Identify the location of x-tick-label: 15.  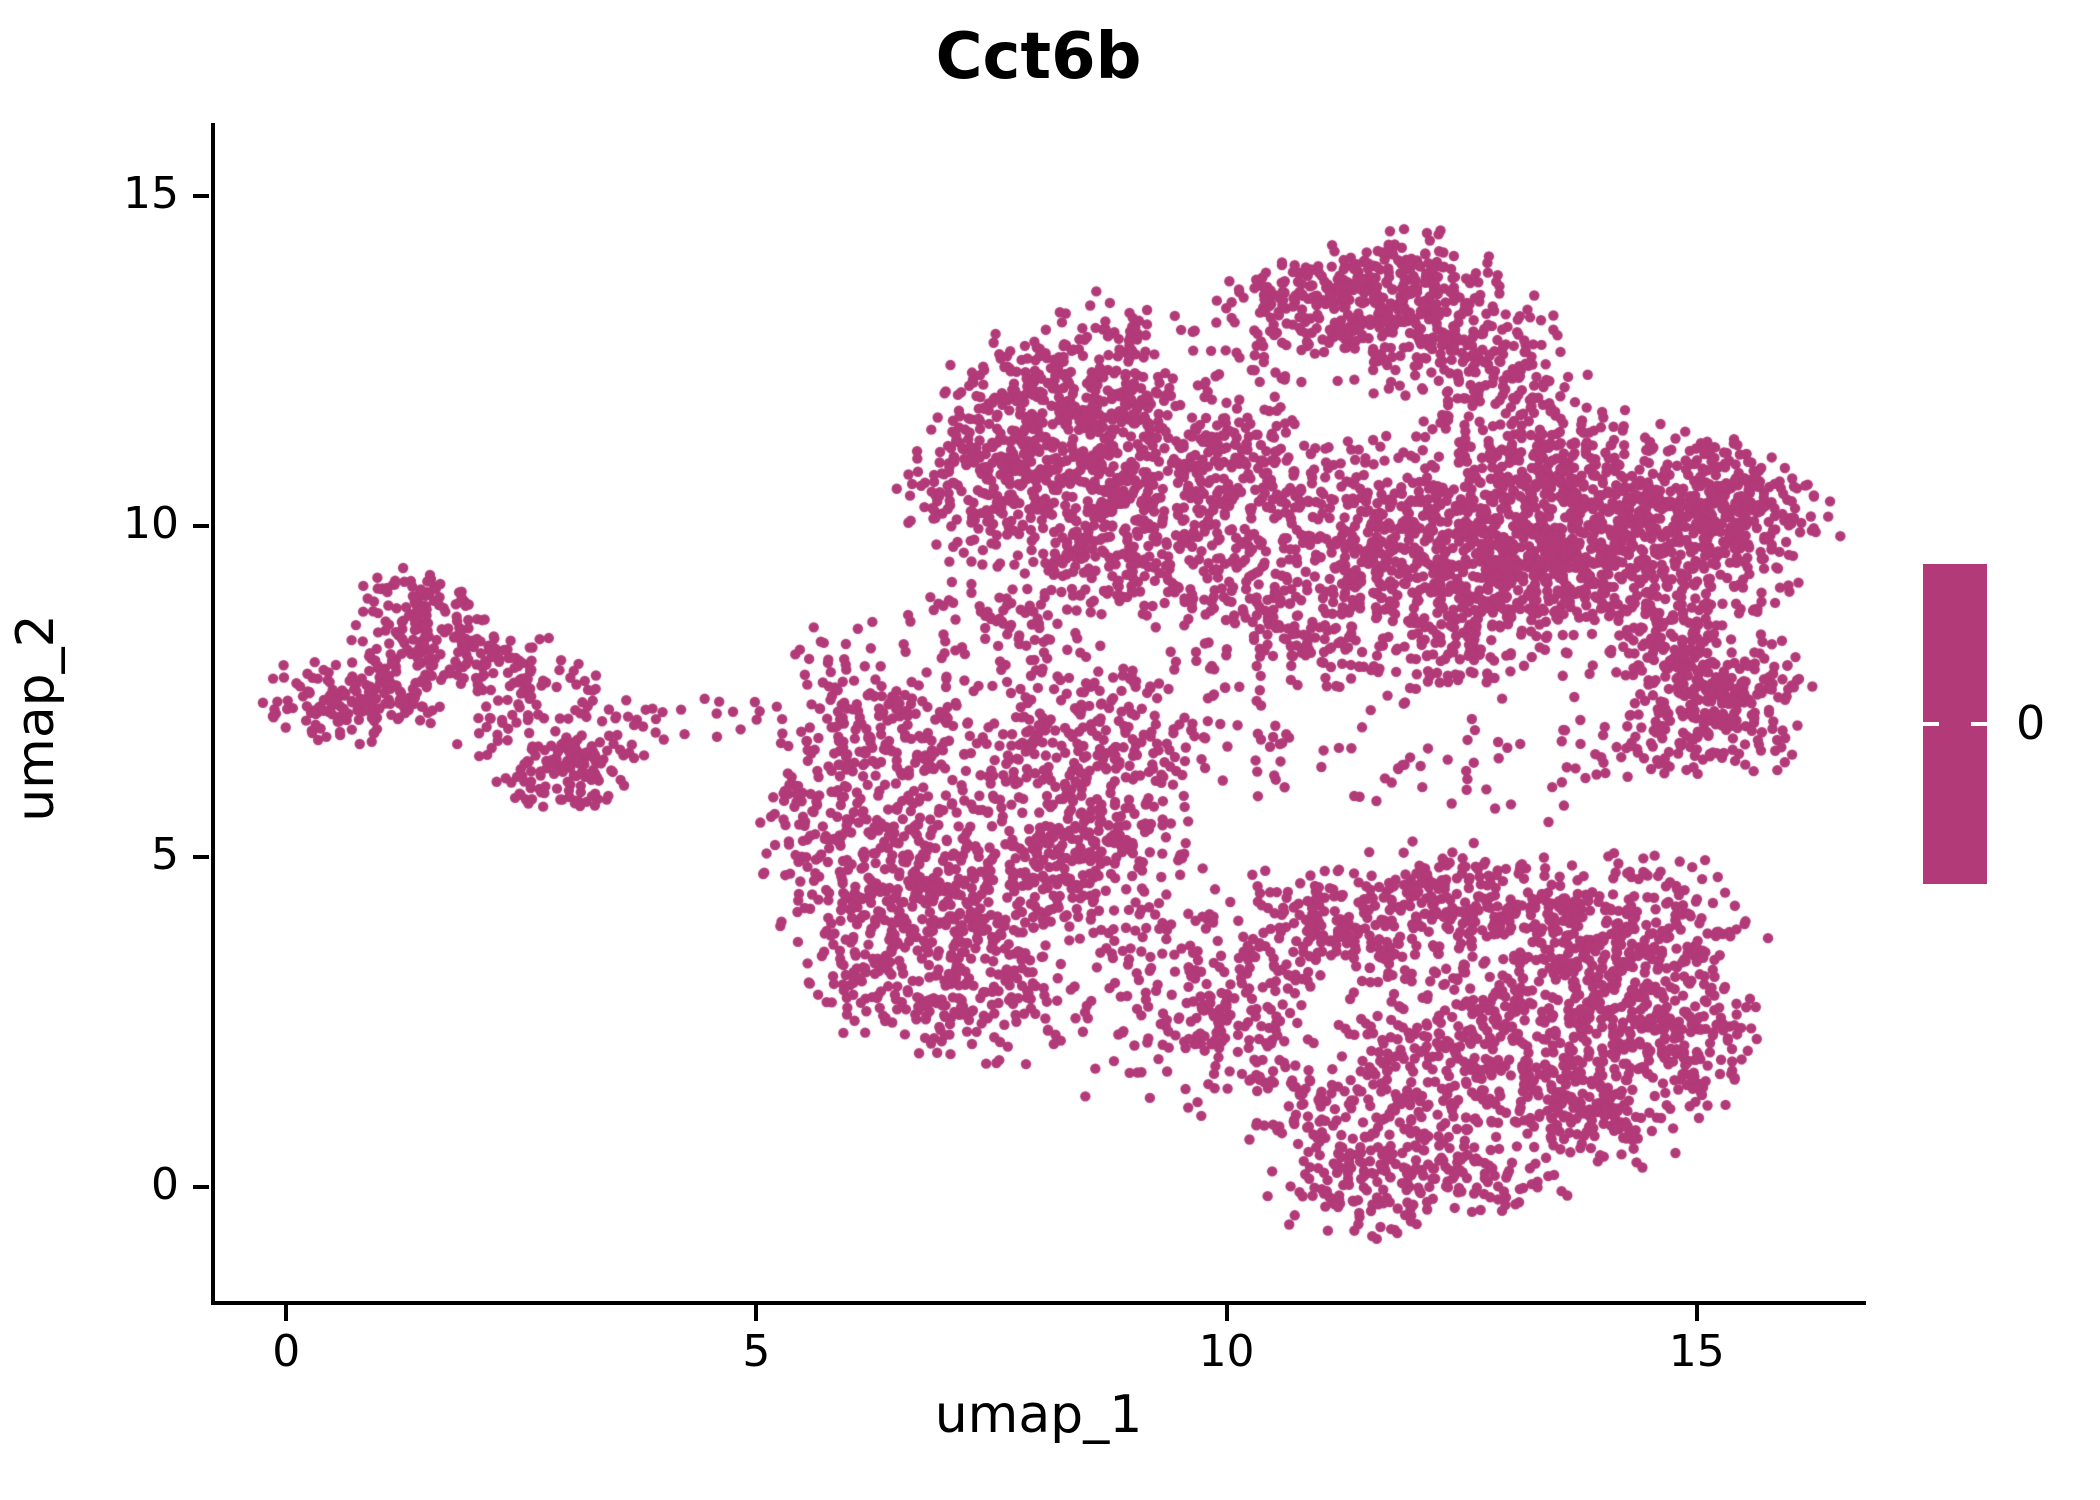
(1696, 1351).